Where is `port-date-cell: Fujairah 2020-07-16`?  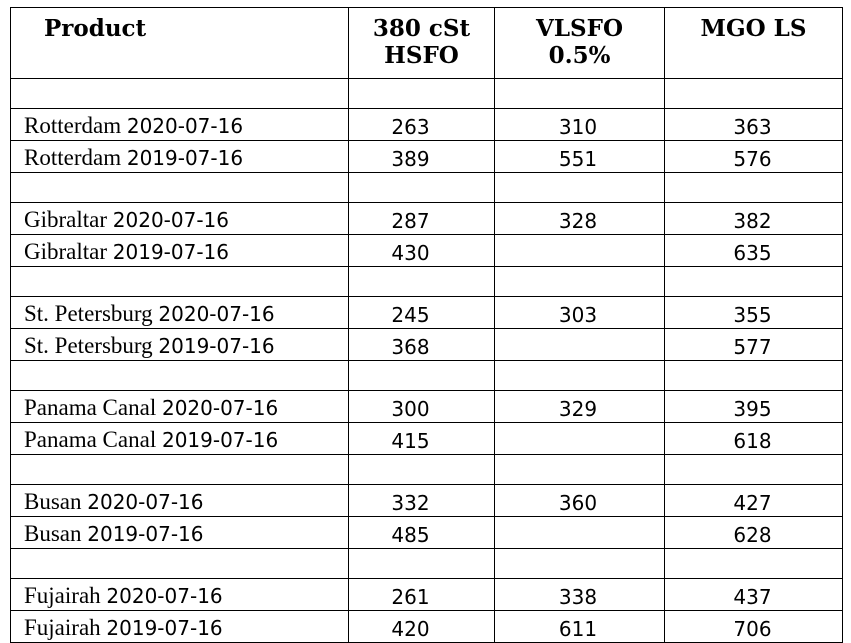 port-date-cell: Fujairah 2020-07-16 is located at coordinates (179, 594).